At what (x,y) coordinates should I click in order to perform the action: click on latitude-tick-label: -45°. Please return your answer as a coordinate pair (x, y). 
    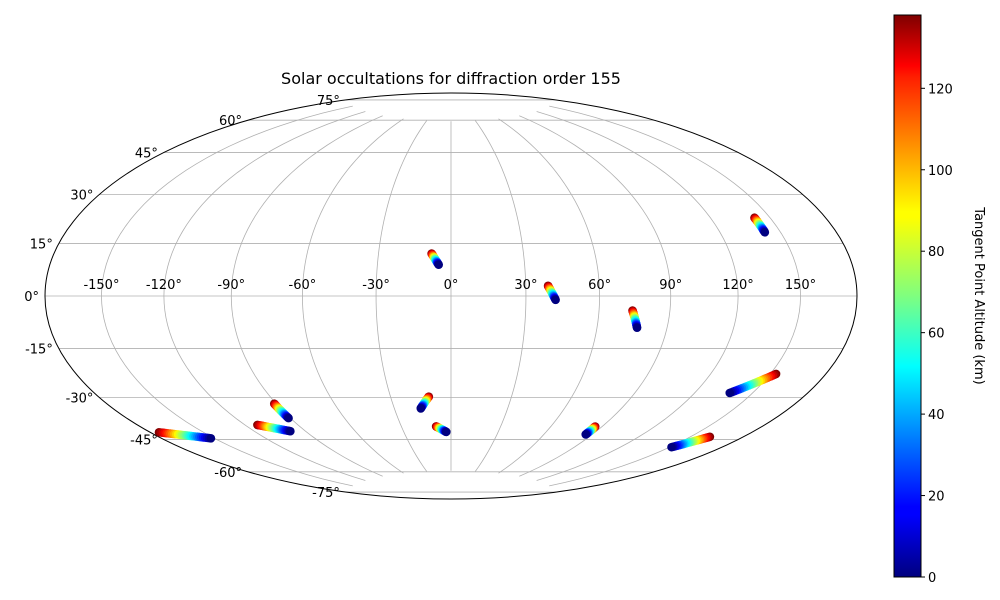
    Looking at the image, I should click on (144, 441).